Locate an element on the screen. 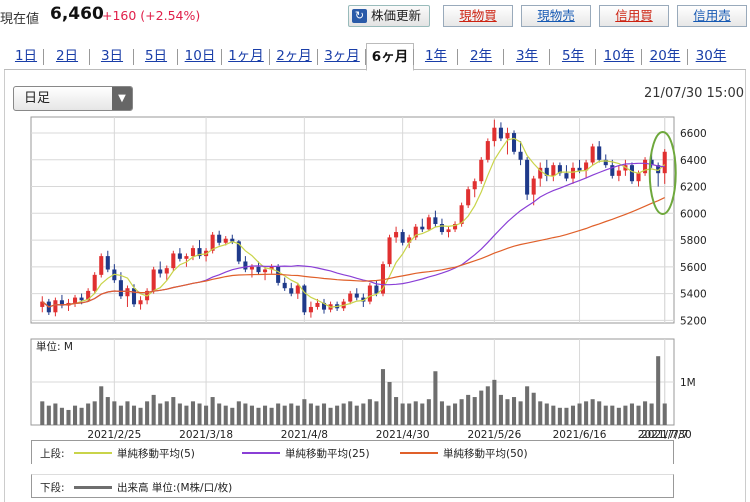 Image resolution: width=750 pixels, height=502 pixels. update-price-label: 株価更新 is located at coordinates (396, 15).